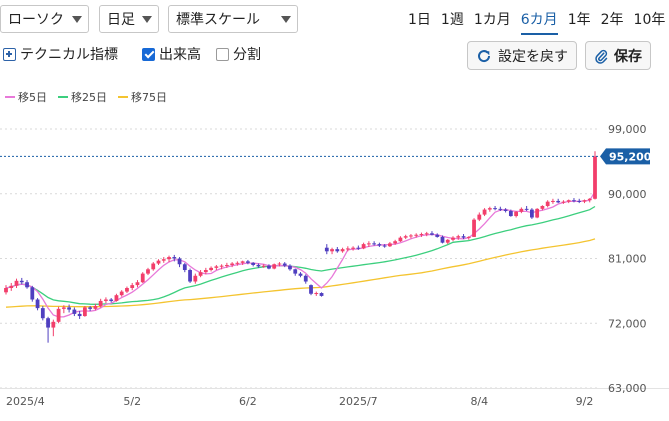 The image size is (669, 421). What do you see at coordinates (484, 55) in the screenshot?
I see `refresh-icon` at bounding box center [484, 55].